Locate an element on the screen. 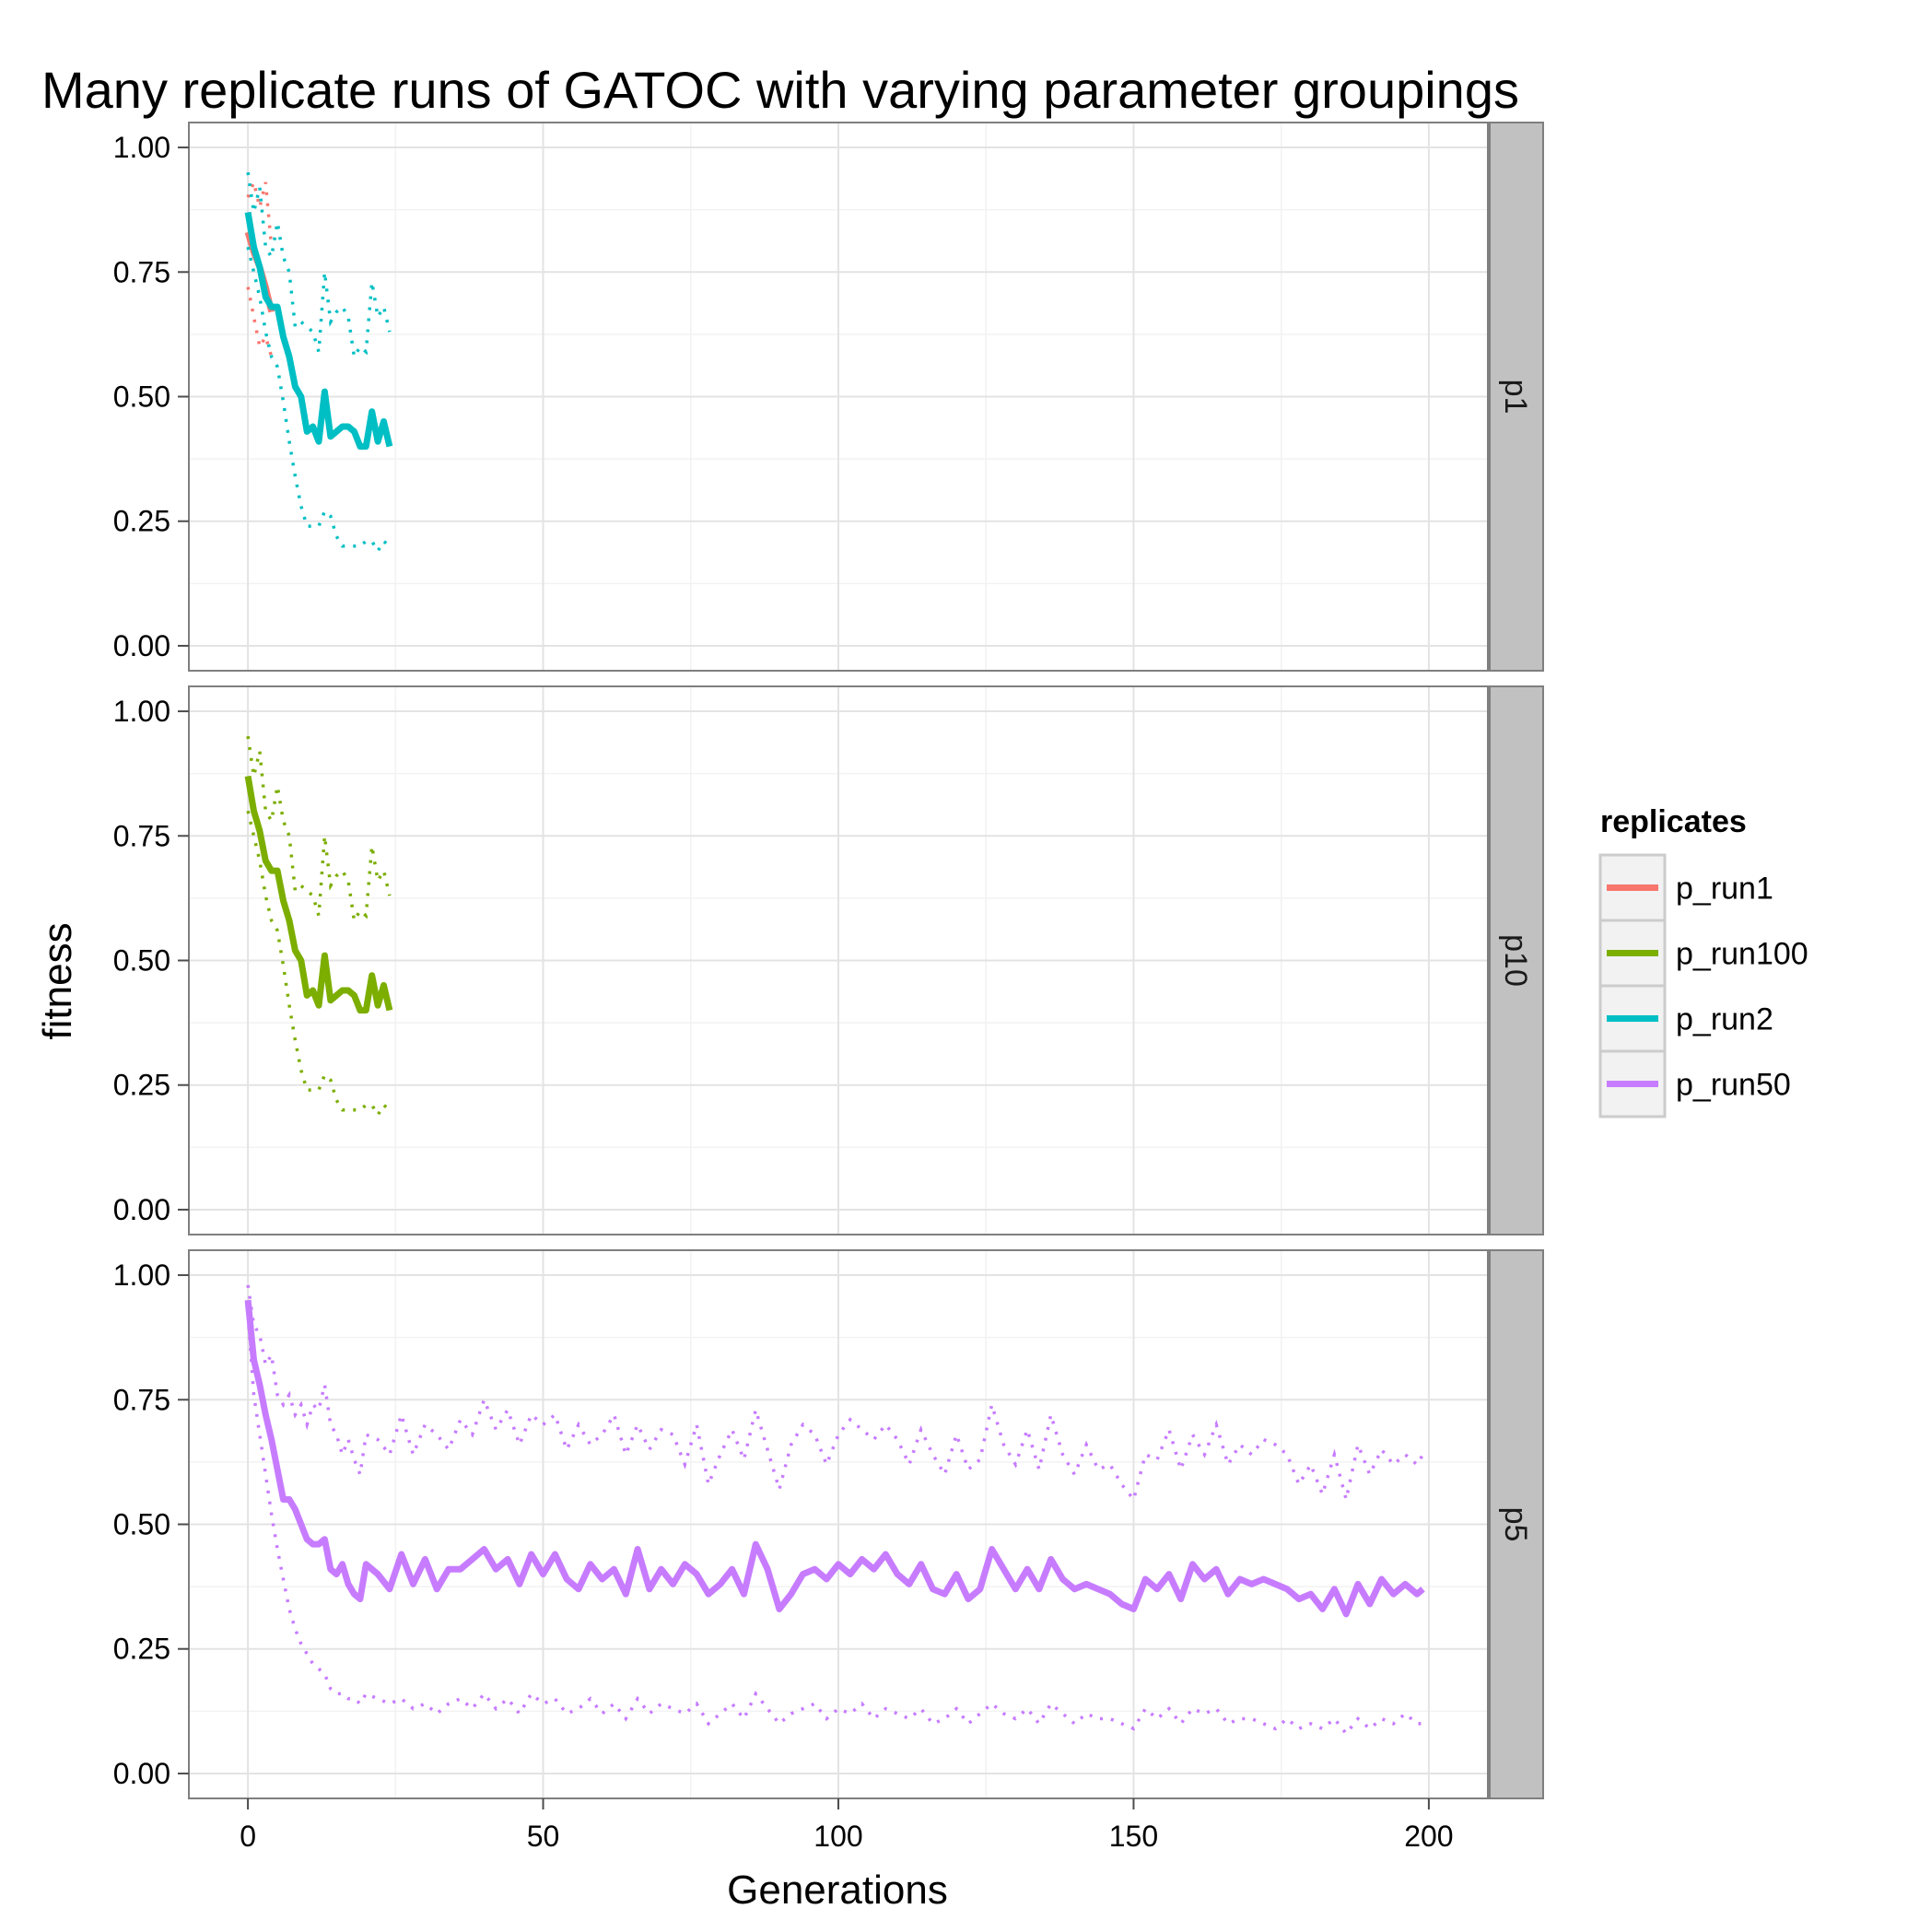  legend-label: p_run50 is located at coordinates (1733, 1085).